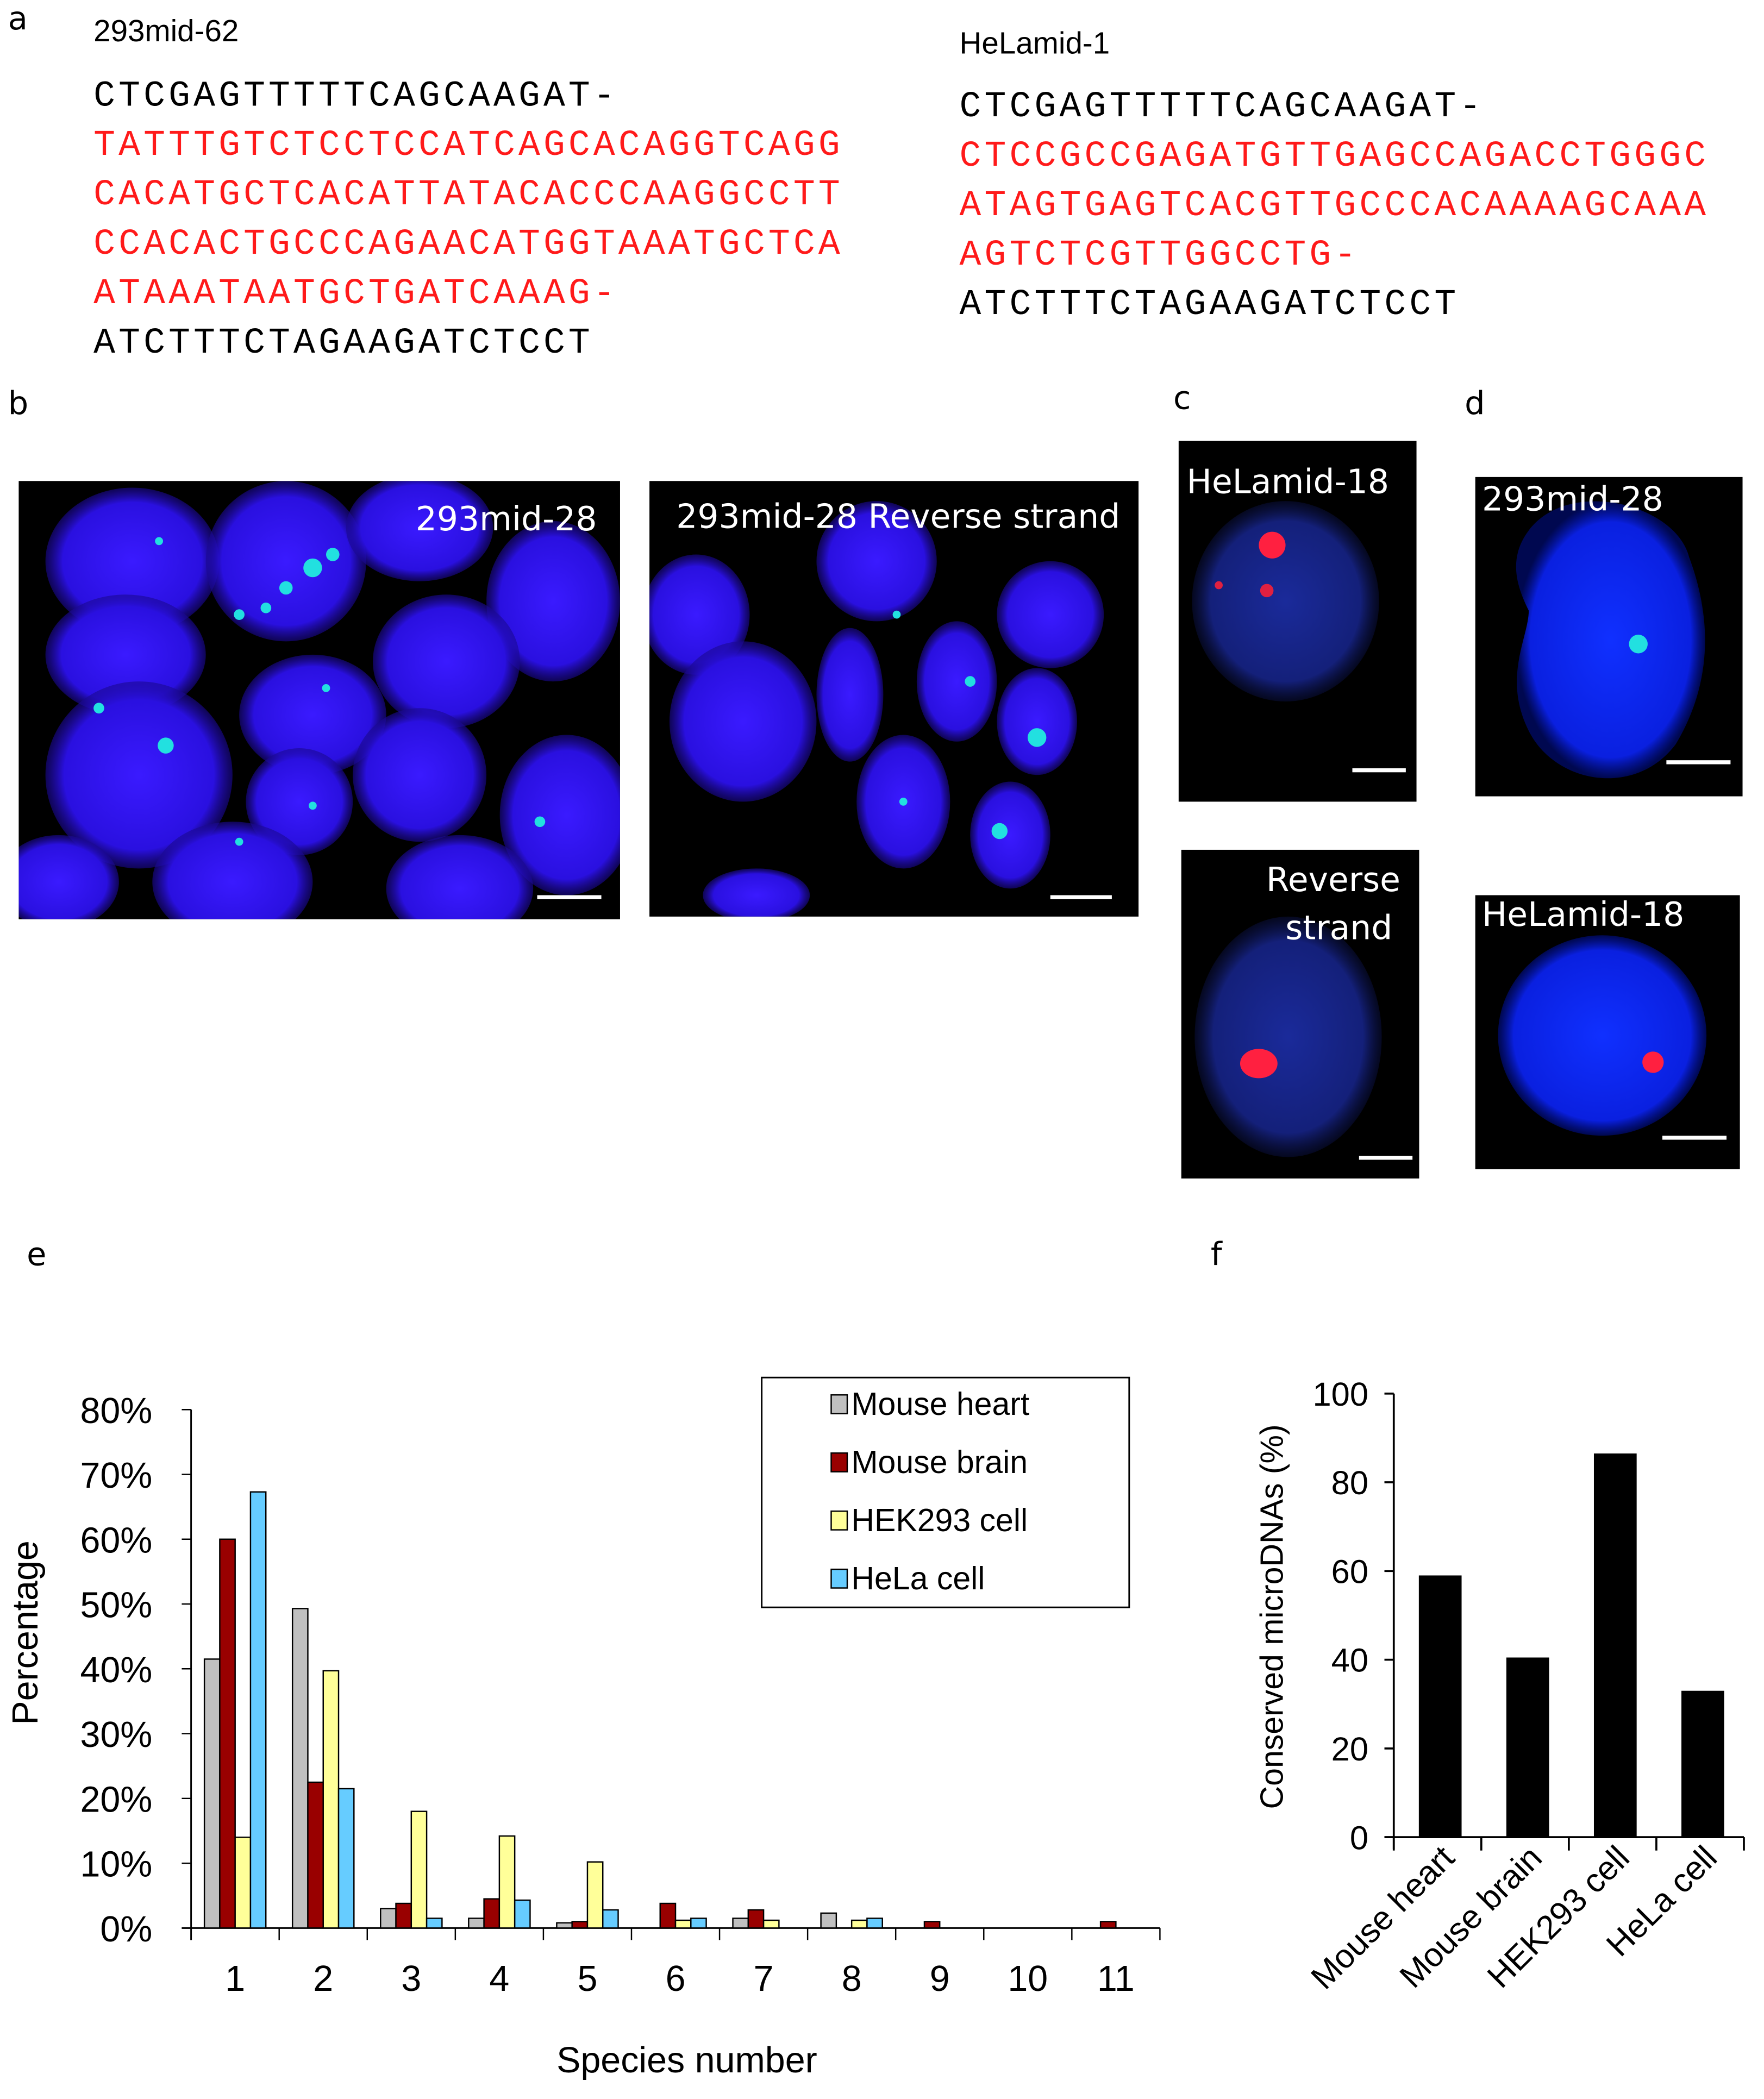  I want to click on micrograph-label: 293mid-28 Reverse strand, so click(898, 516).